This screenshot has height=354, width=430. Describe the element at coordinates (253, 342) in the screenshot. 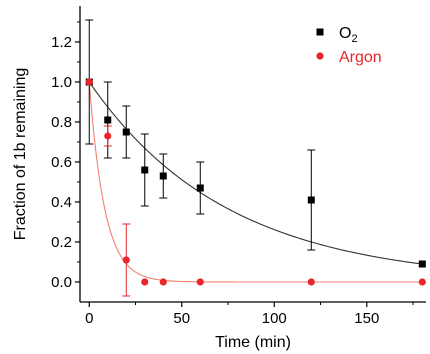

I see `x-axis-label: Time (min)` at that location.